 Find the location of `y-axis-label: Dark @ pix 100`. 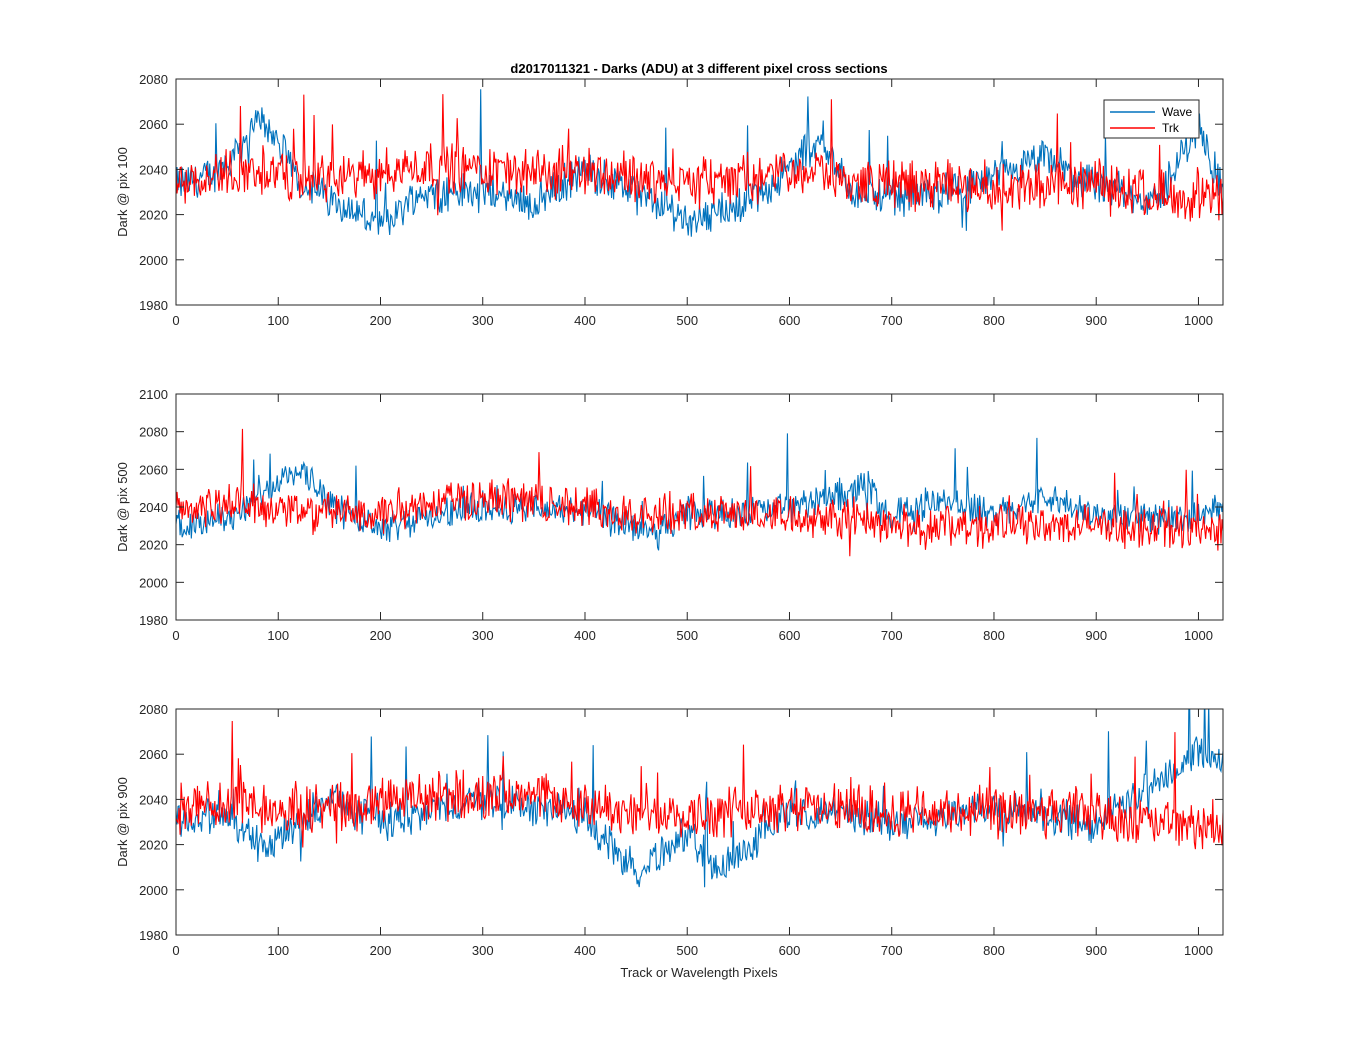

y-axis-label: Dark @ pix 100 is located at coordinates (122, 192).